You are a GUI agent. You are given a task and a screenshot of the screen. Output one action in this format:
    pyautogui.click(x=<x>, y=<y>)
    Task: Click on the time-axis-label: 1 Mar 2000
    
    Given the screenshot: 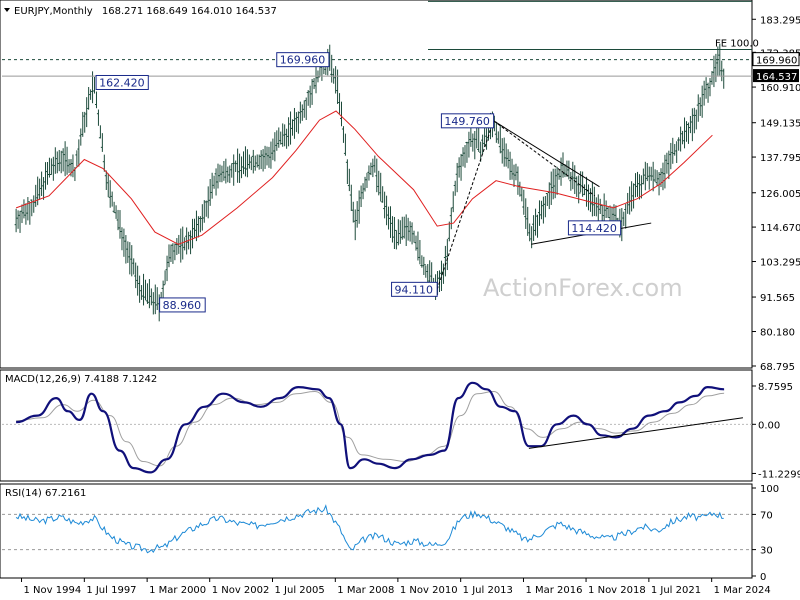 What is the action you would take?
    pyautogui.click(x=177, y=590)
    